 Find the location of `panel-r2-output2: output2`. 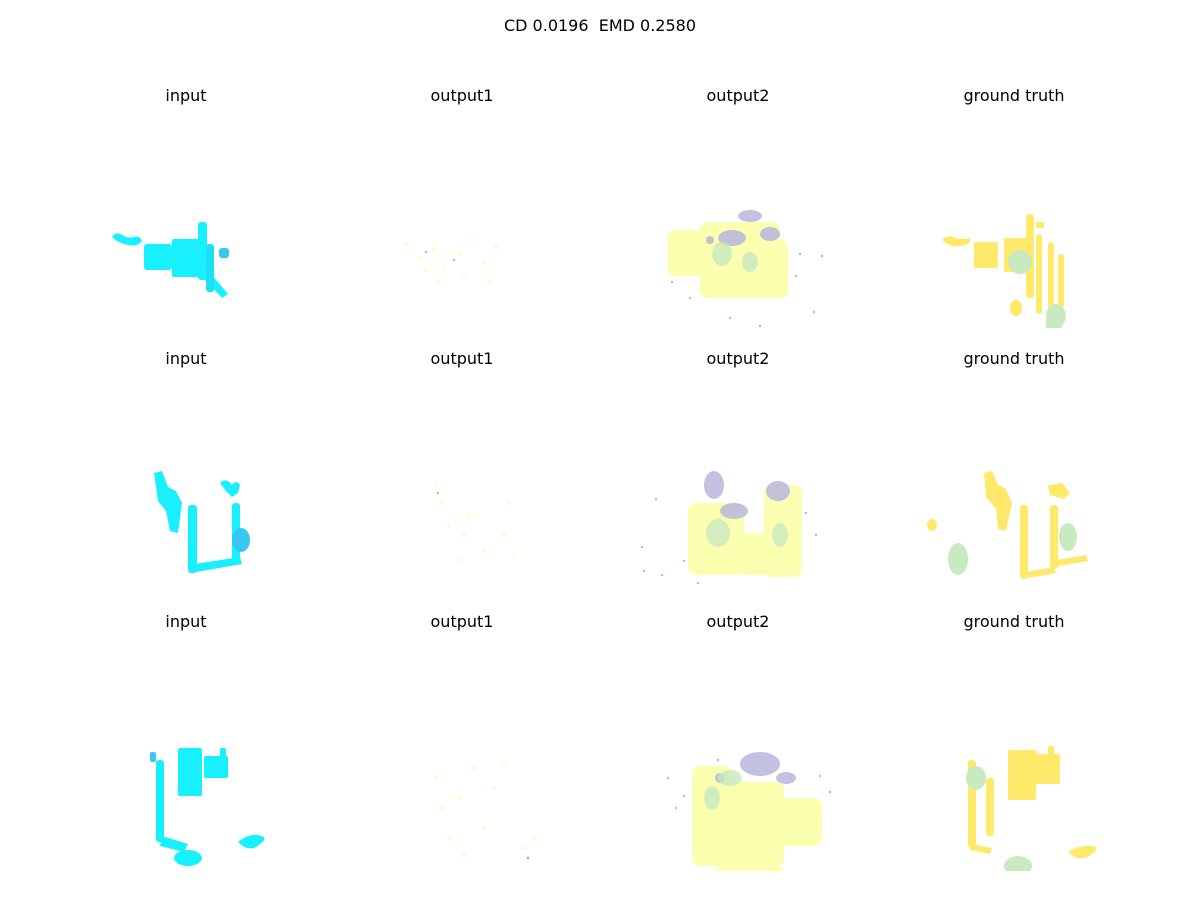

panel-r2-output2: output2 is located at coordinates (738, 476).